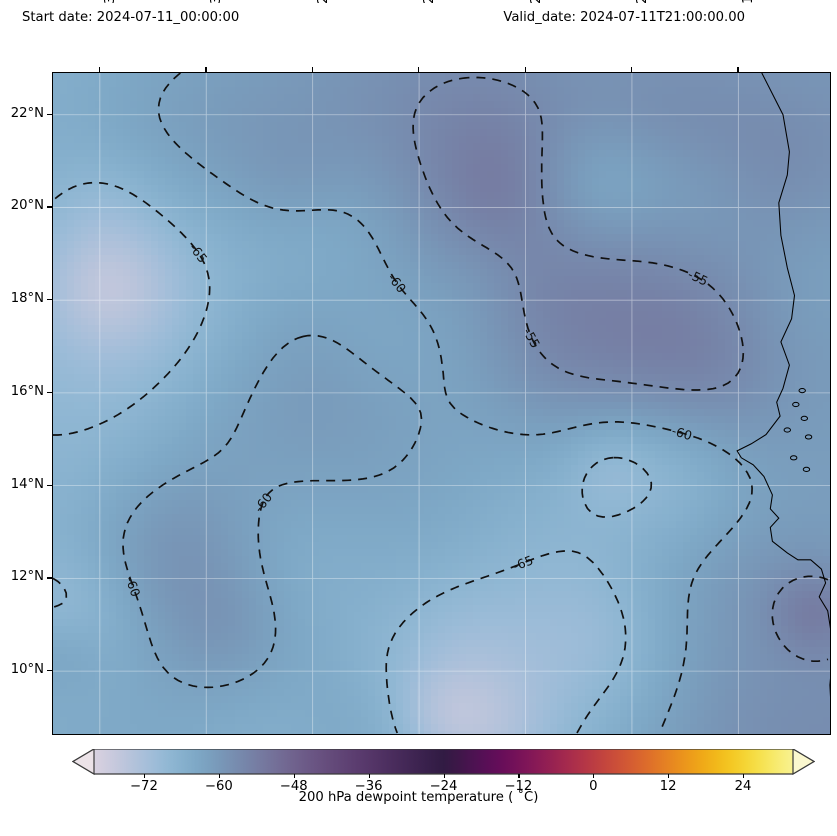  What do you see at coordinates (593, 786) in the screenshot?
I see `colorbar-tick-label: 0` at bounding box center [593, 786].